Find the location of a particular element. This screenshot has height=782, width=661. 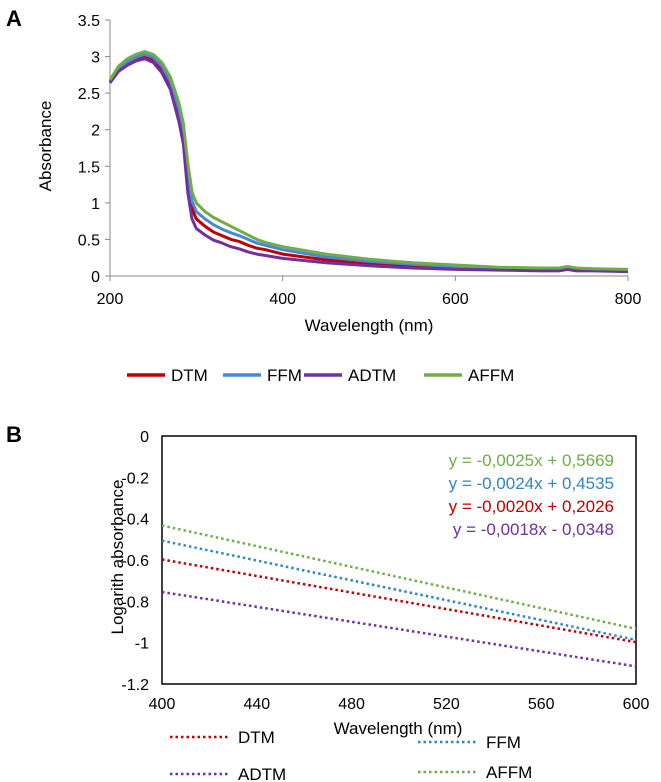

chart-a-y-tick-label: 2 is located at coordinates (95, 131).